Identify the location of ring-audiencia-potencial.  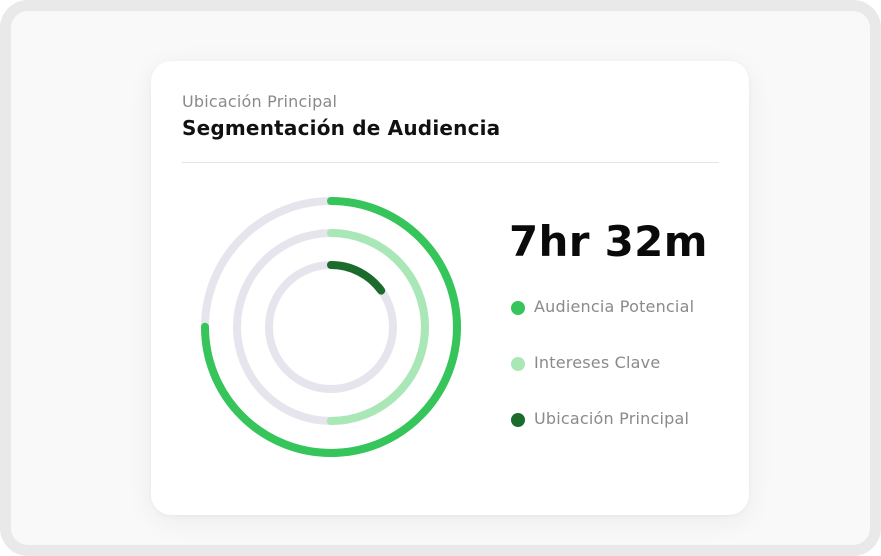
(331, 327).